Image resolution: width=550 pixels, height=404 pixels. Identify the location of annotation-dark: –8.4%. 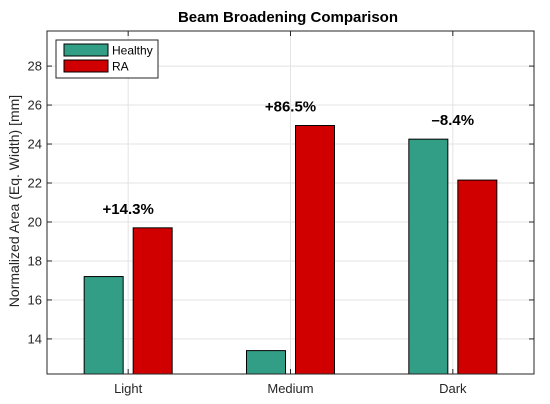
(453, 120).